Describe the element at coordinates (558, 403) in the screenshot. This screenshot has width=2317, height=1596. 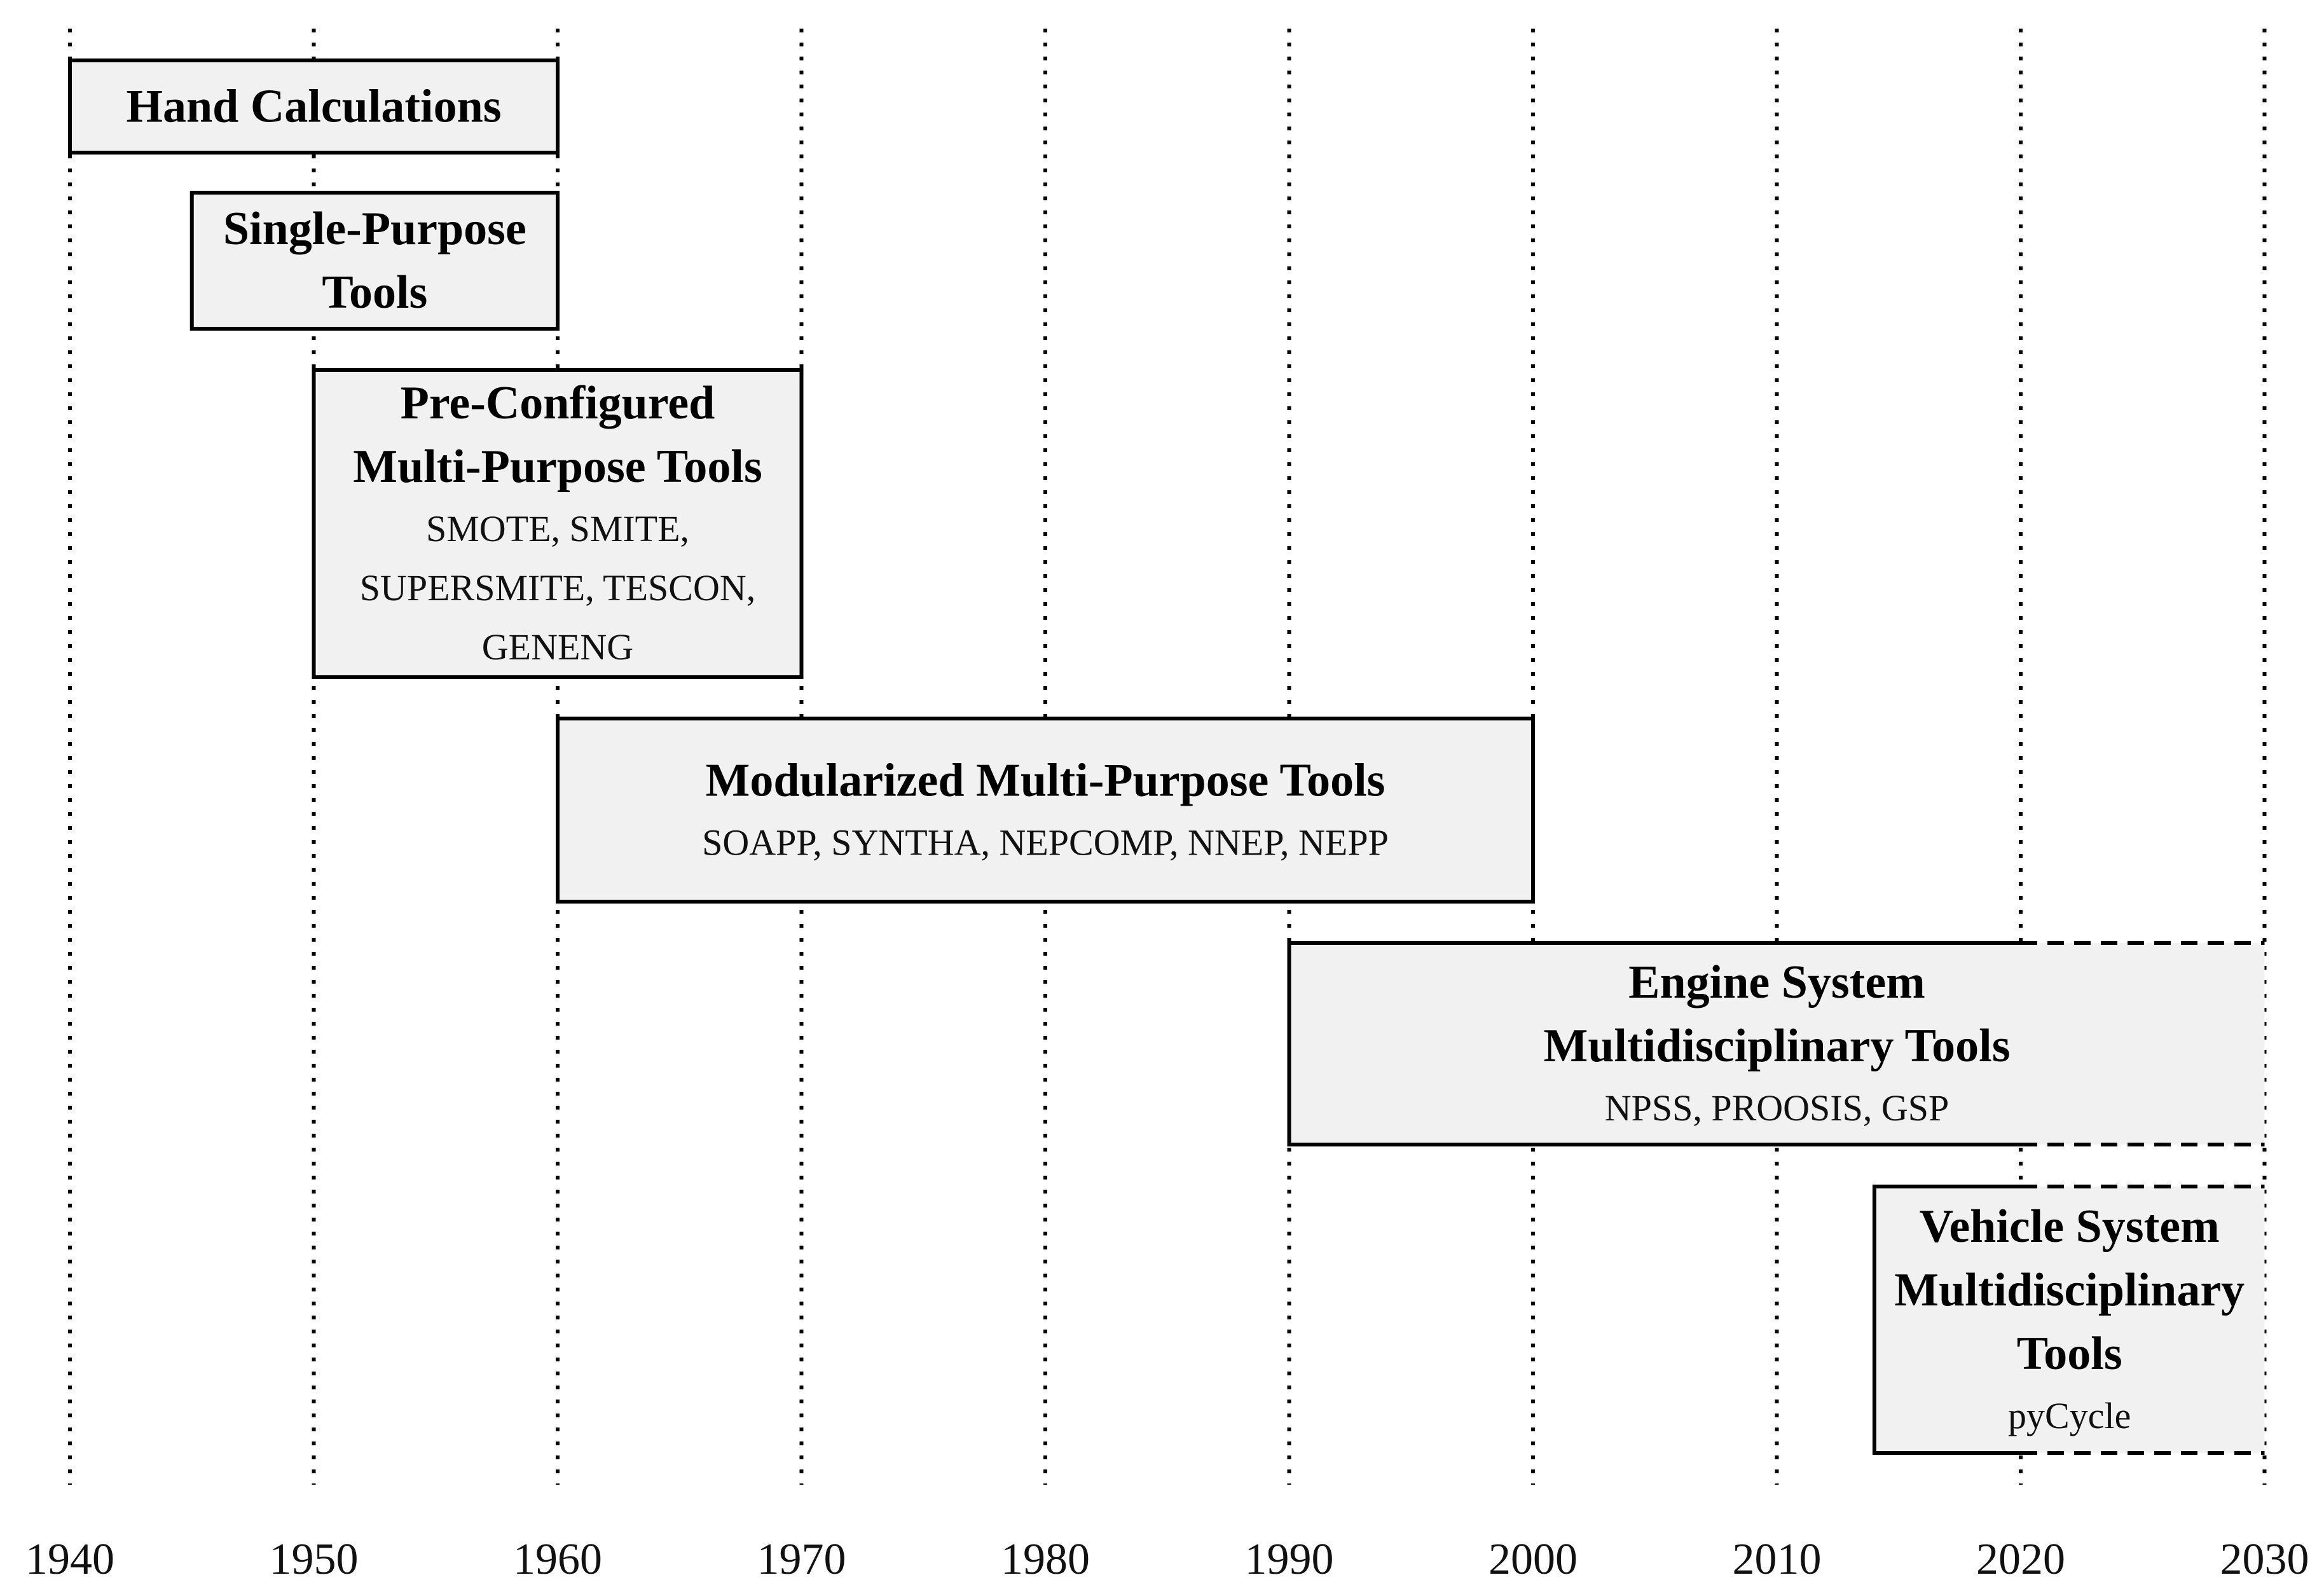
I see `era-title-line: Pre-Configured` at that location.